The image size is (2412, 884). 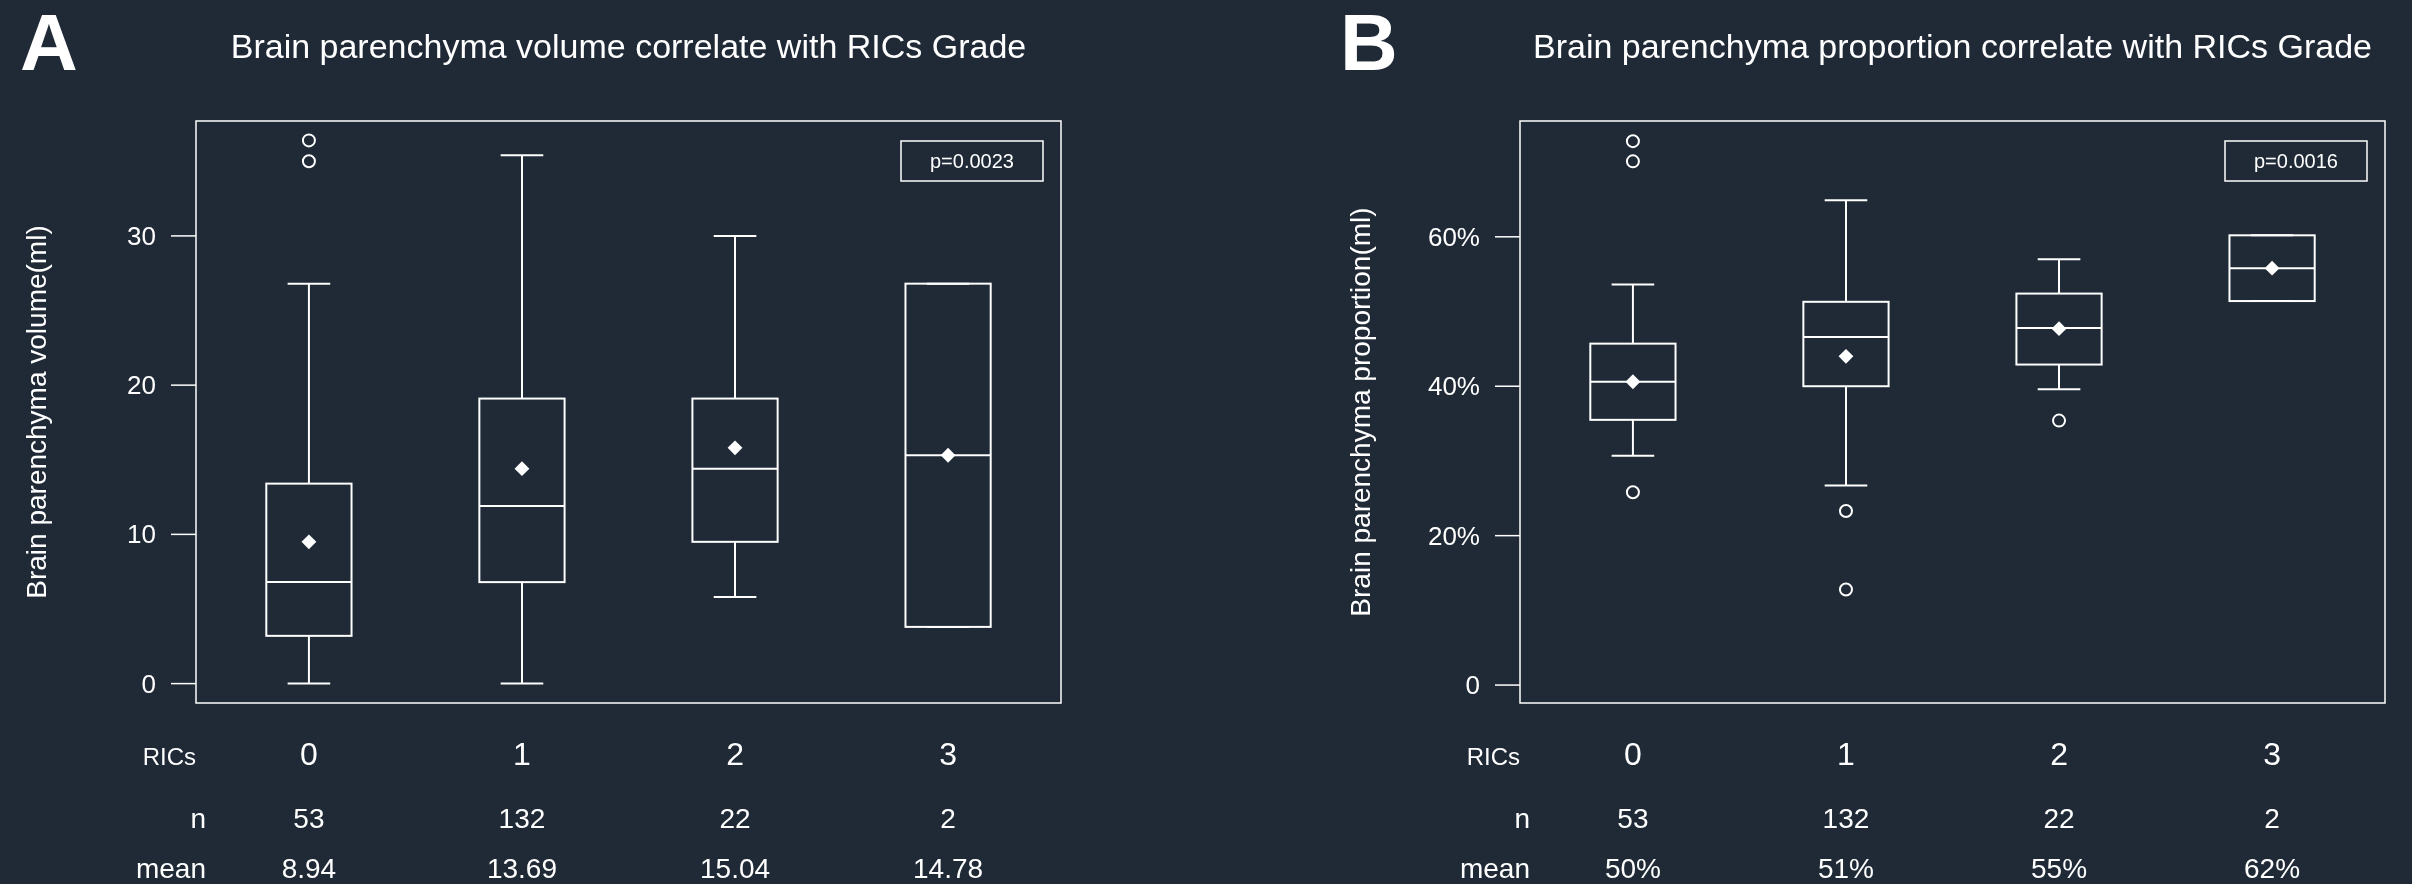 I want to click on chart-title: Brain parenchyma proportion correlate with RICs Grade, so click(x=1952, y=46).